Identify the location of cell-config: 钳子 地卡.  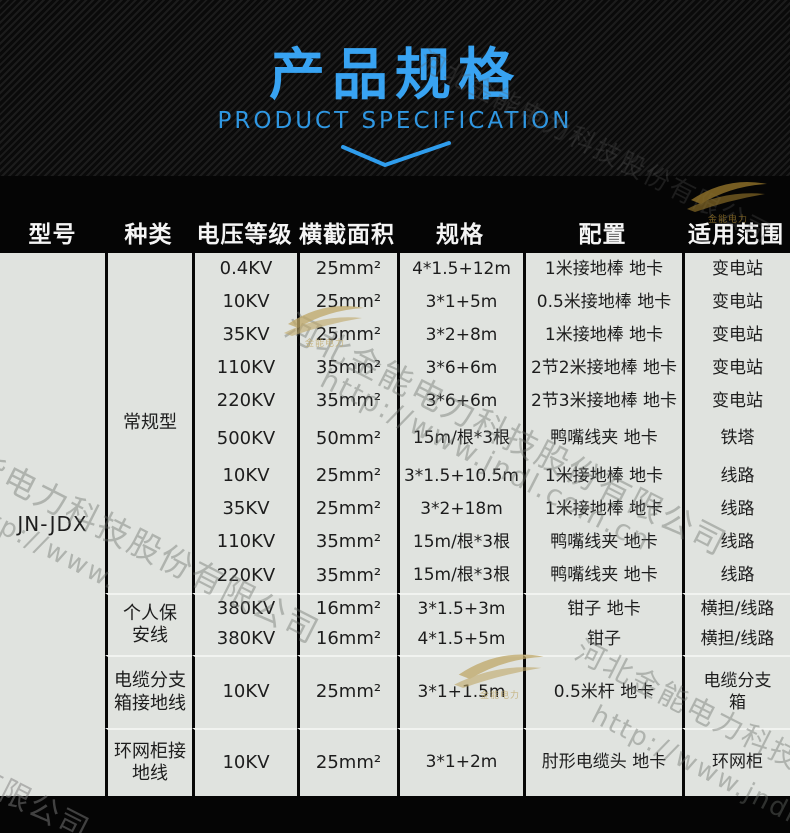
(602, 608).